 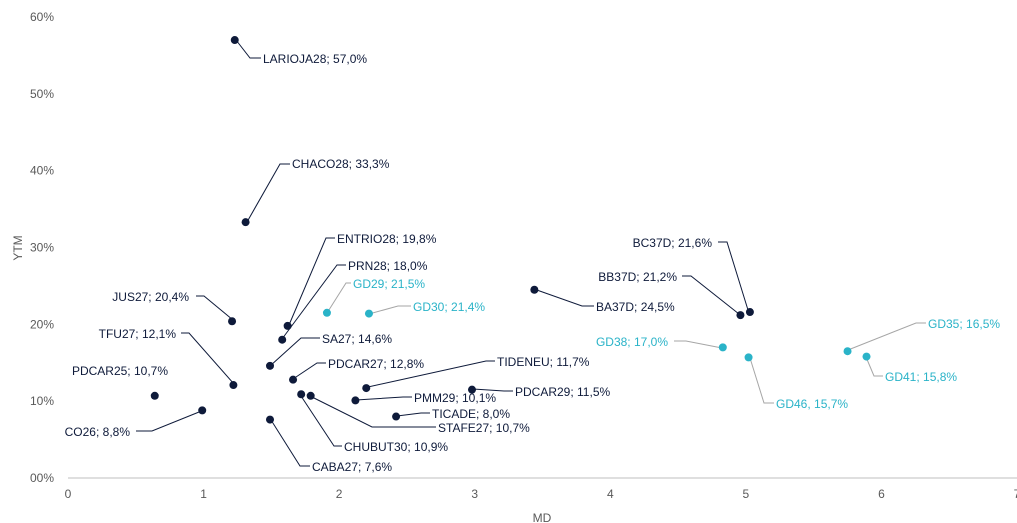 What do you see at coordinates (812, 404) in the screenshot?
I see `data-label: GD46, 15,7%` at bounding box center [812, 404].